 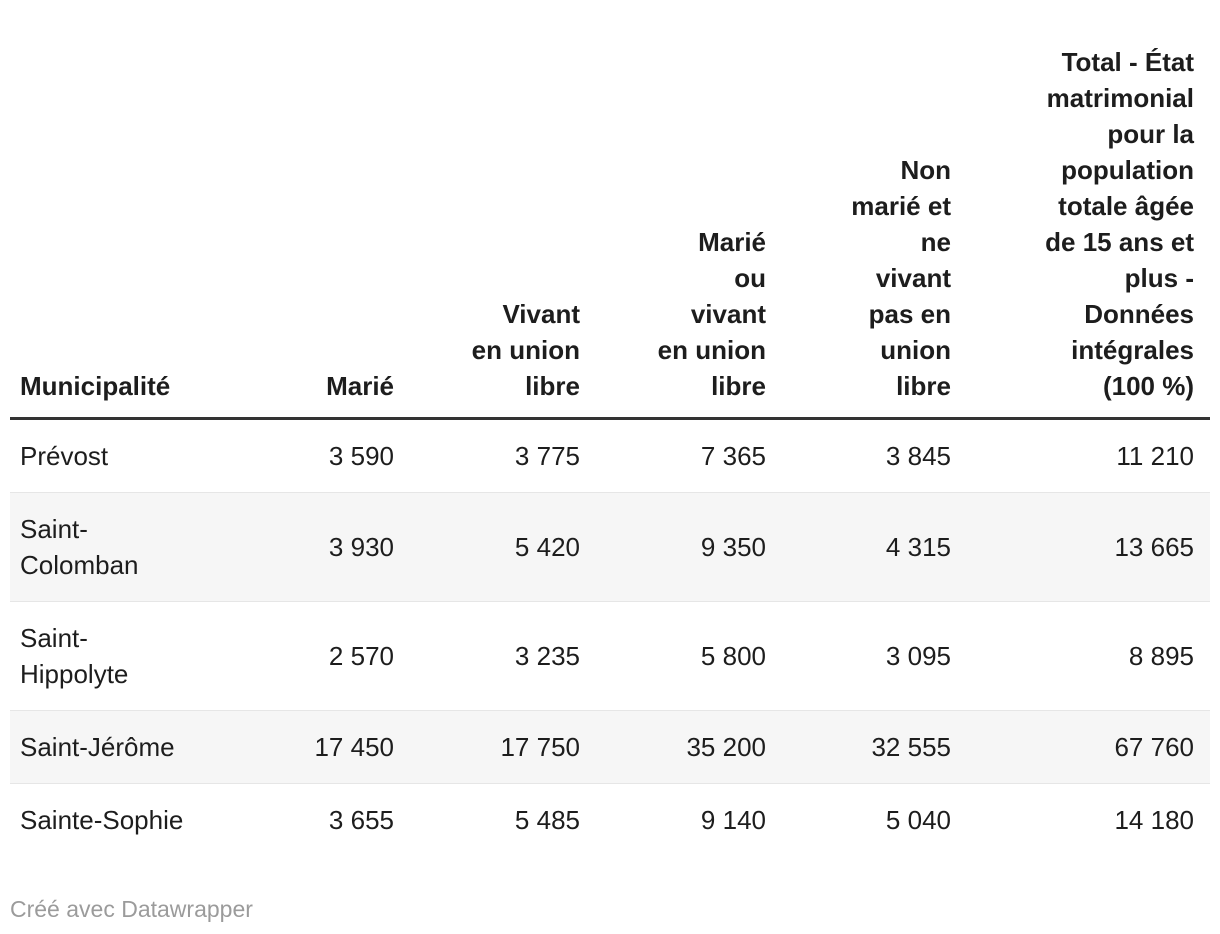 What do you see at coordinates (918, 547) in the screenshot?
I see `value-cell: 4 315` at bounding box center [918, 547].